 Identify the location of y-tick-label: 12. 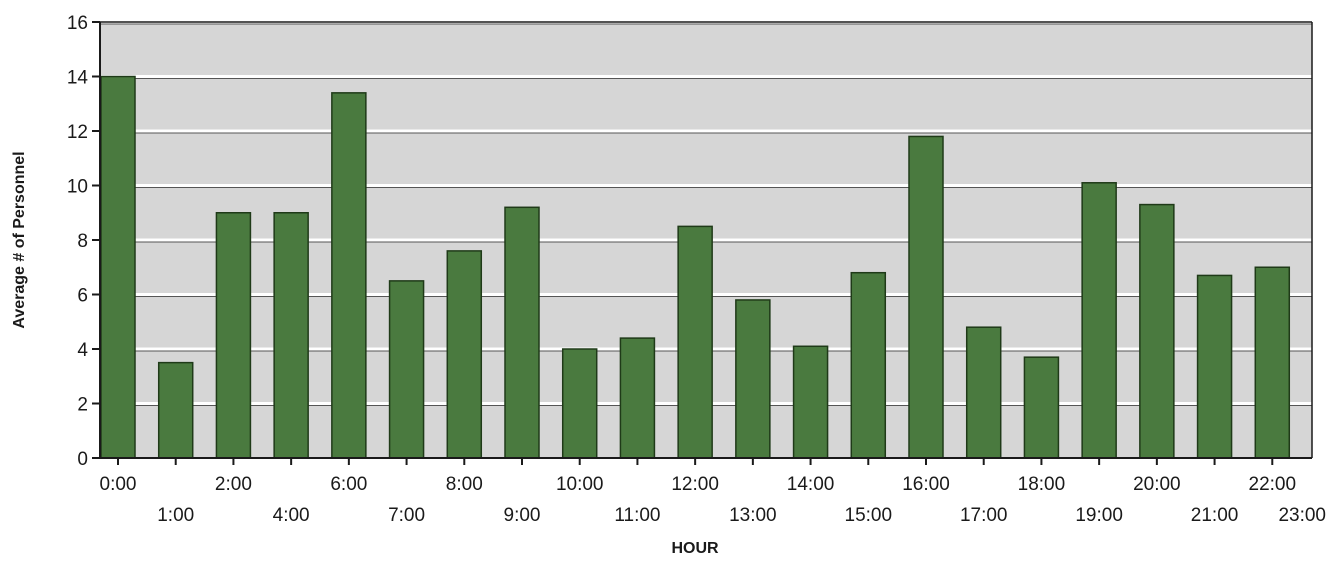
(77, 132).